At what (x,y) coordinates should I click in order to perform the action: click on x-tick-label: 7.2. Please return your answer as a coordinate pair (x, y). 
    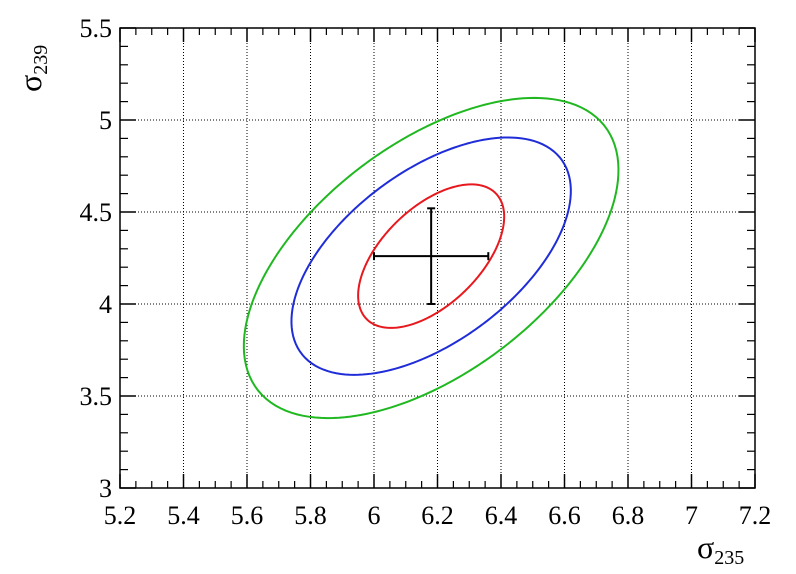
    Looking at the image, I should click on (755, 515).